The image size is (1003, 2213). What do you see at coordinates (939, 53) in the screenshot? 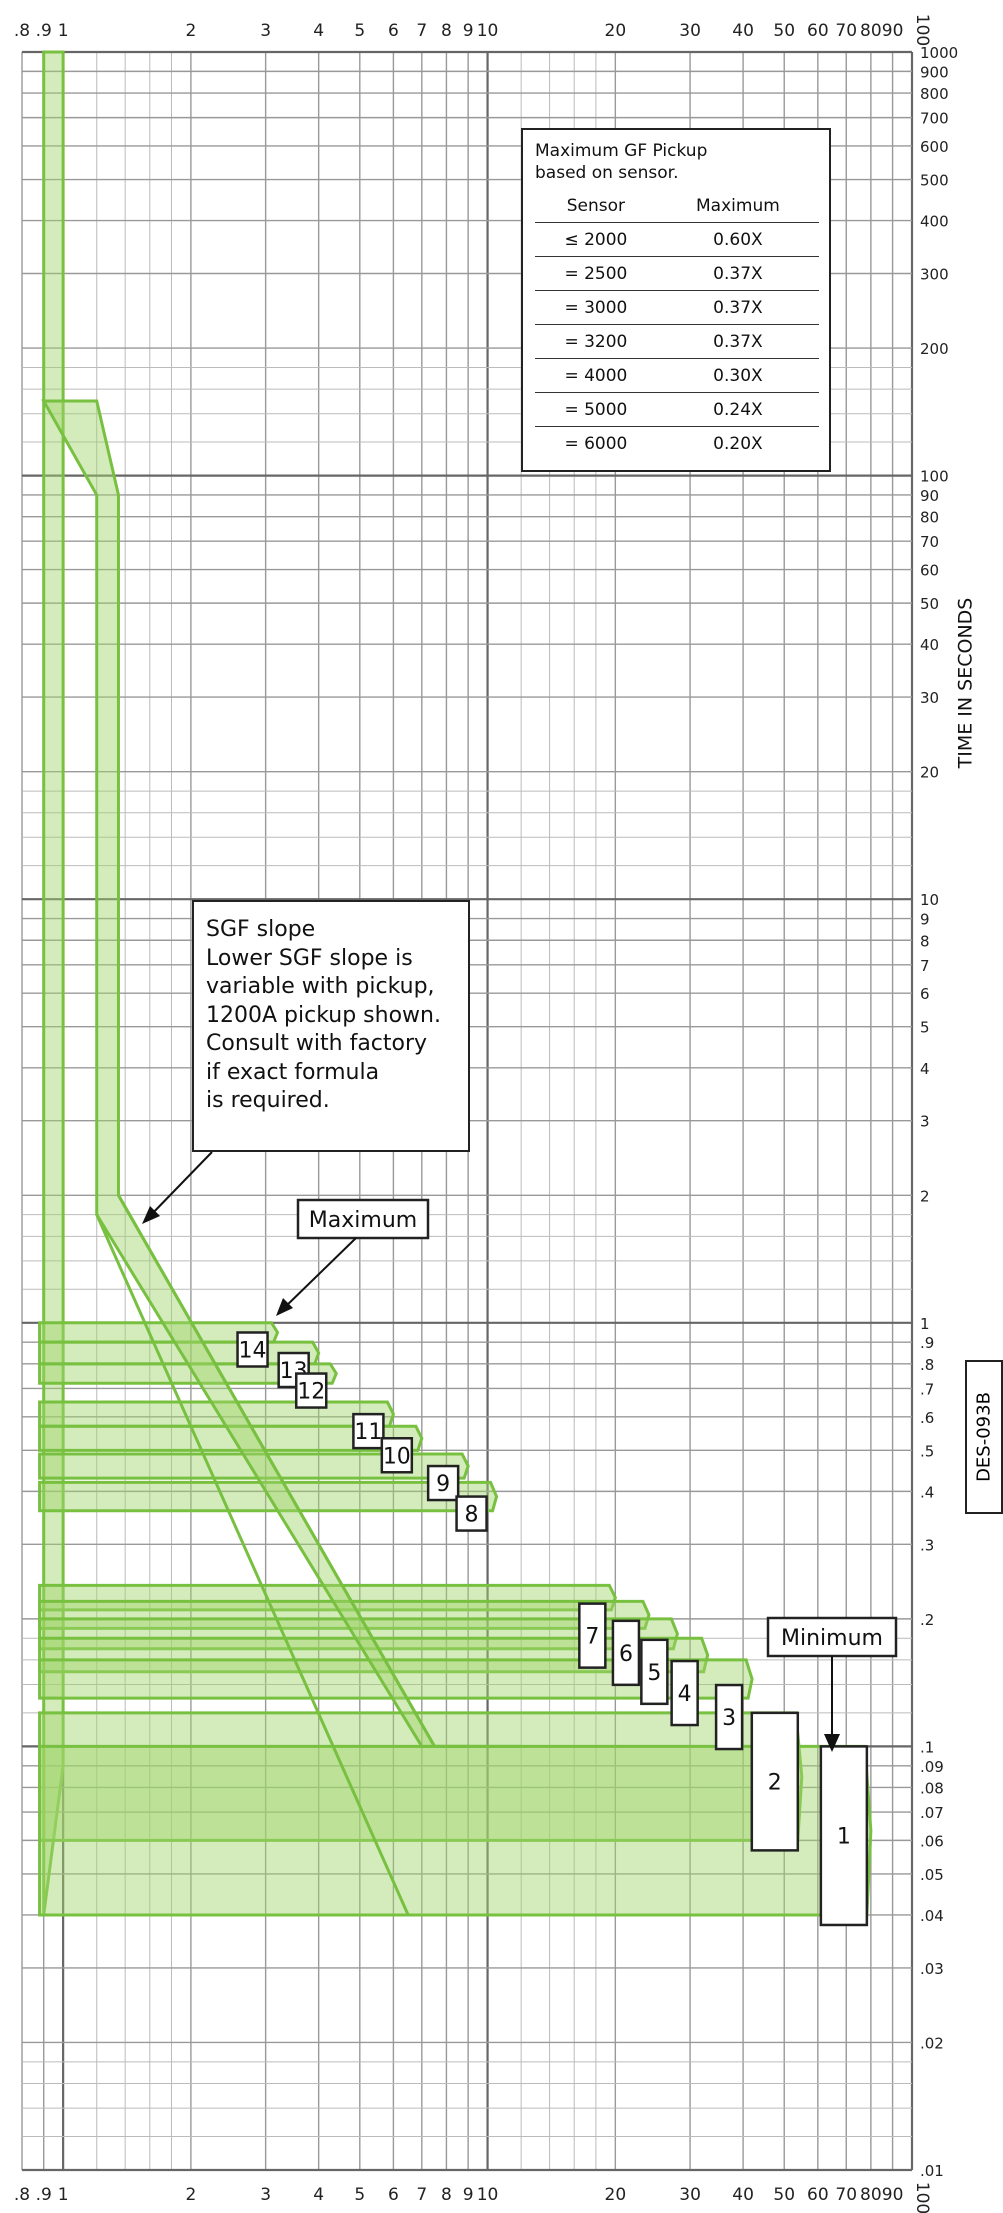
I see `y-tick-label: 1000` at bounding box center [939, 53].